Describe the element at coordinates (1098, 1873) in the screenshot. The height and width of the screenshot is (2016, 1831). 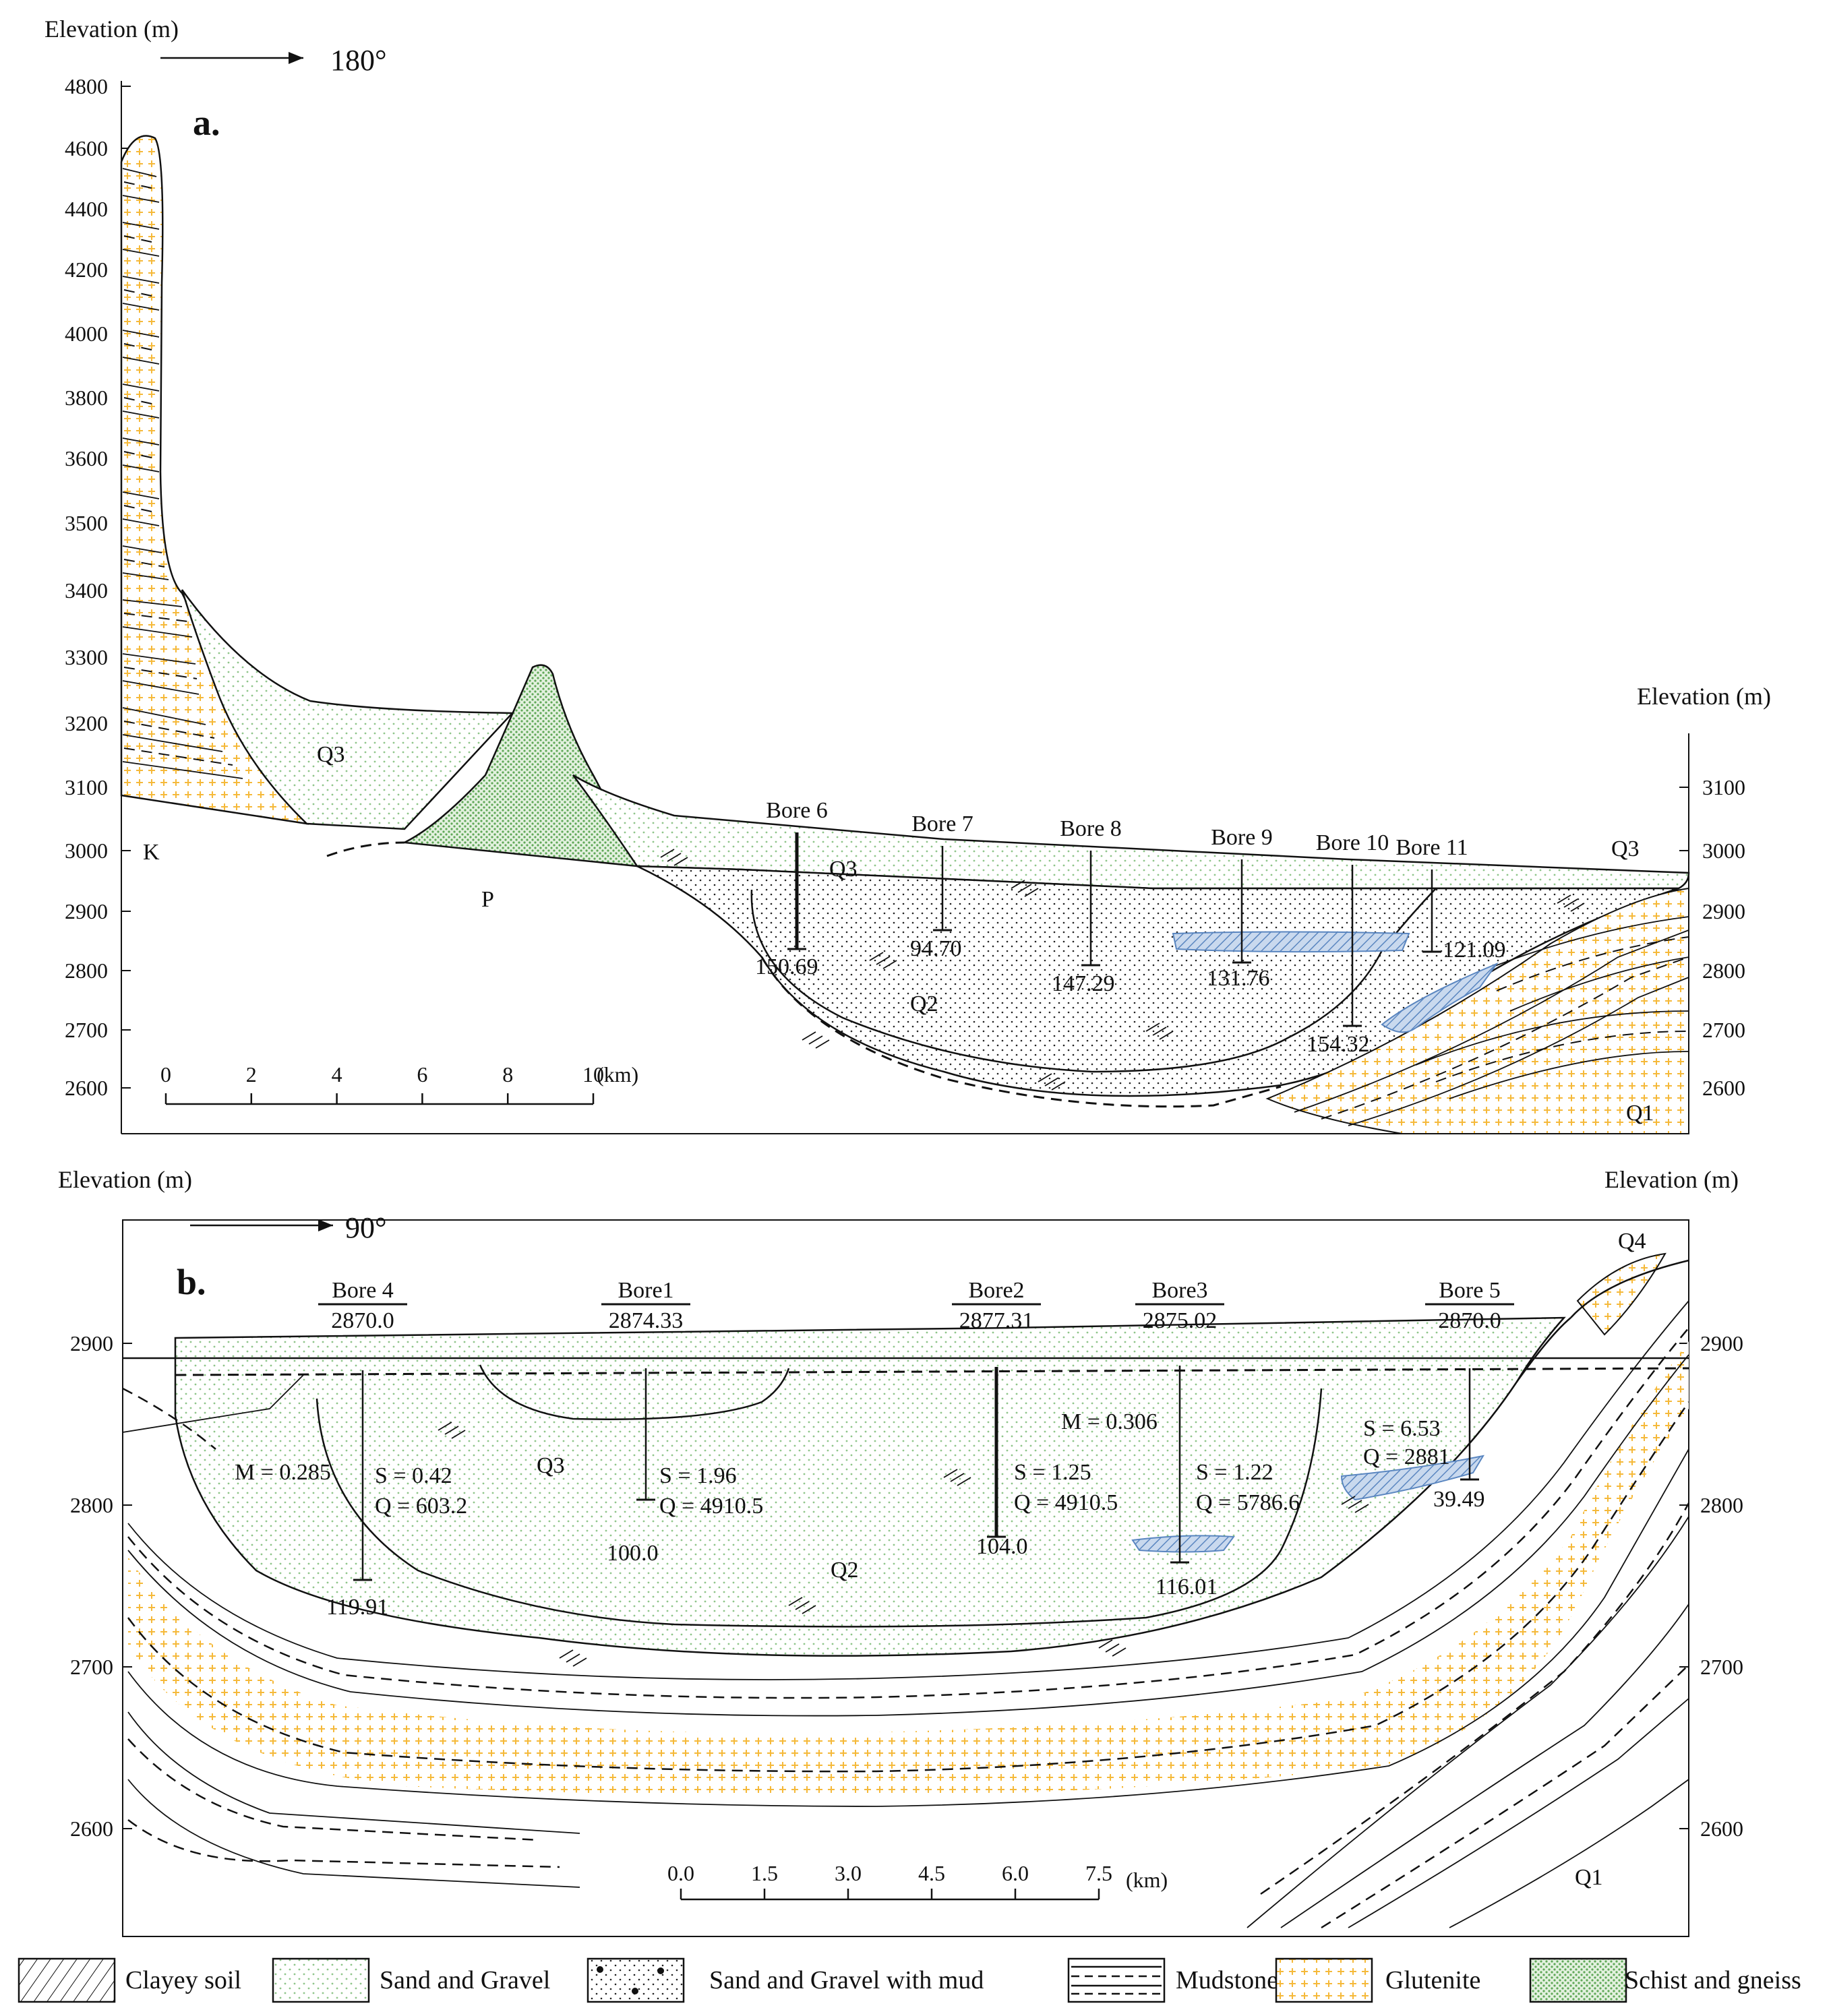
I see `scale-label: 7.5` at that location.